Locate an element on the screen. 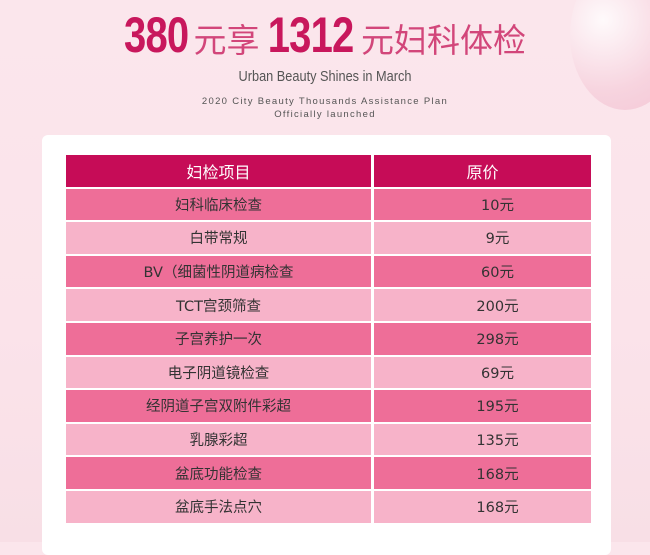 This screenshot has height=555, width=650. item-cell: 白带常规 is located at coordinates (218, 238).